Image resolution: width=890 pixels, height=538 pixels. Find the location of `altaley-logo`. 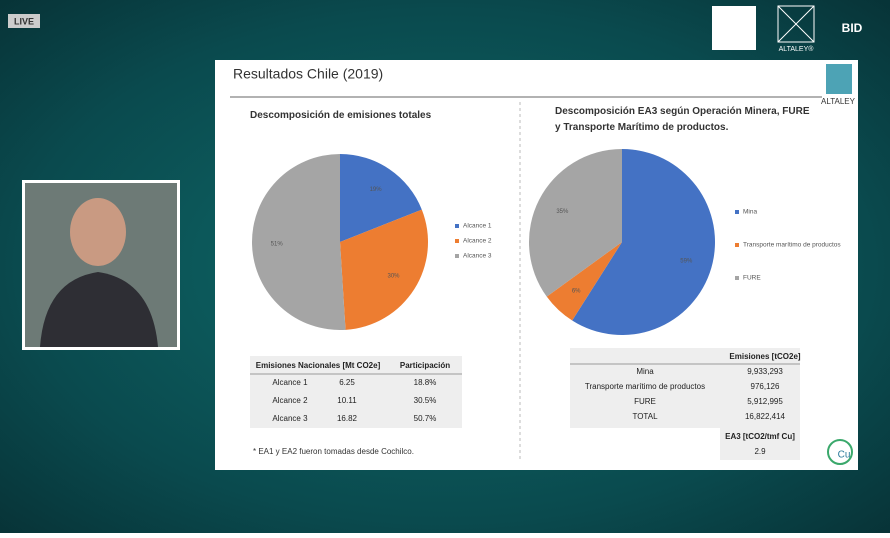

altaley-logo is located at coordinates (796, 24).